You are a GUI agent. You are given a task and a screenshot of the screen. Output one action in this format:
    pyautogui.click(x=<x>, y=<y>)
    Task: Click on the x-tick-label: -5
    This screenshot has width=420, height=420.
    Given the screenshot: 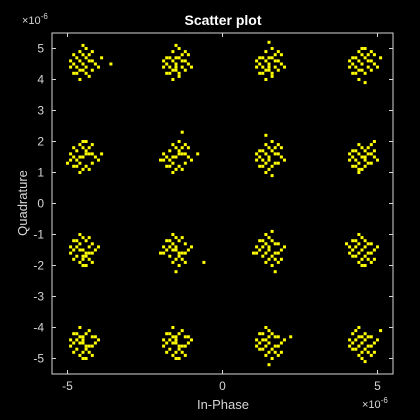 What is the action you would take?
    pyautogui.click(x=67, y=386)
    